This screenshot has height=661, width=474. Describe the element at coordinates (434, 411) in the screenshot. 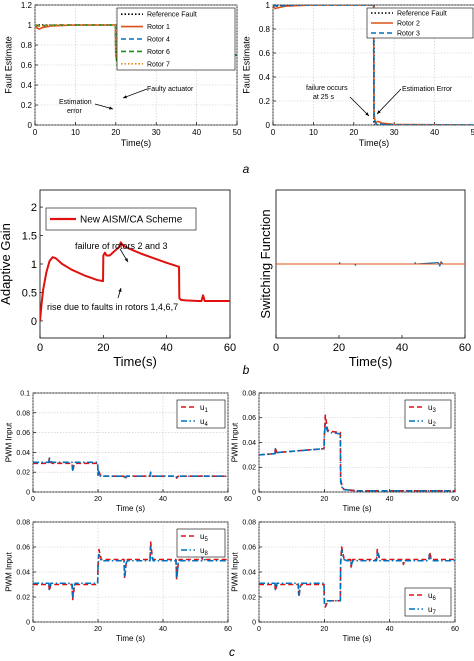

I see `legend-label-sub: 3` at that location.